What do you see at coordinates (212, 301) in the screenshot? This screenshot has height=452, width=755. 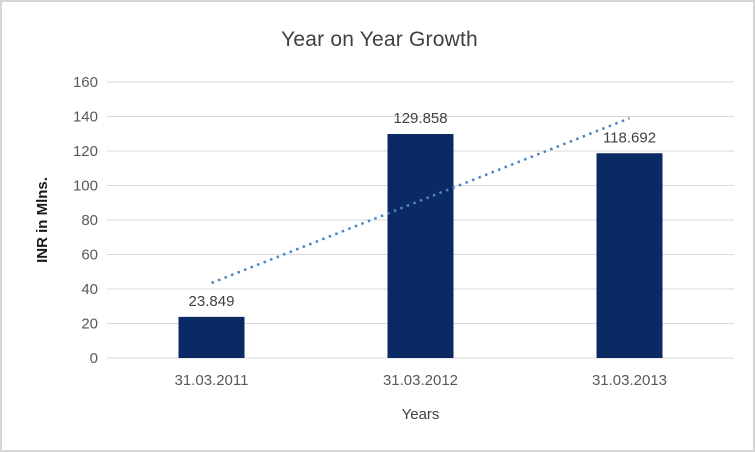 I see `bar-value-label: 23.849` at bounding box center [212, 301].